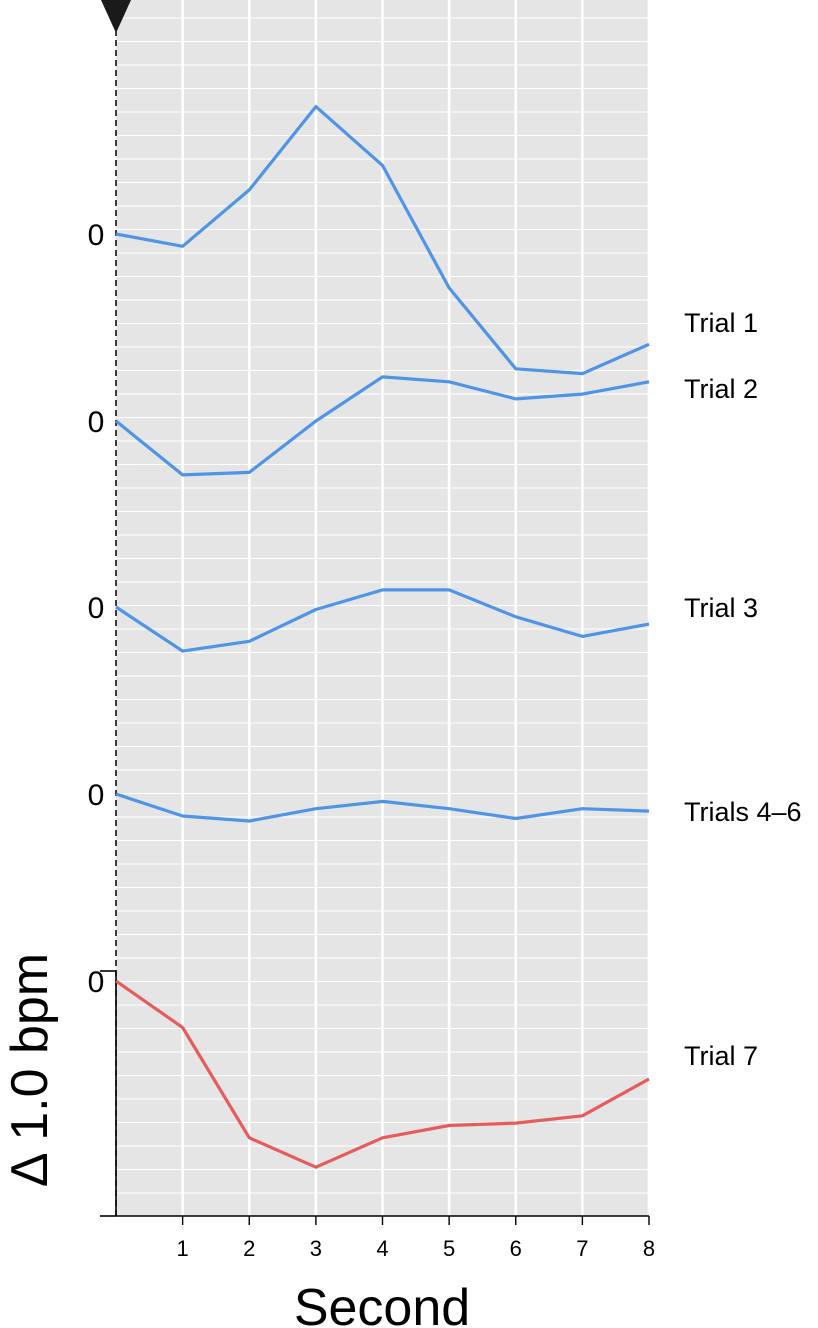 The width and height of the screenshot is (818, 1328). I want to click on zero-label-1: 0, so click(96, 235).